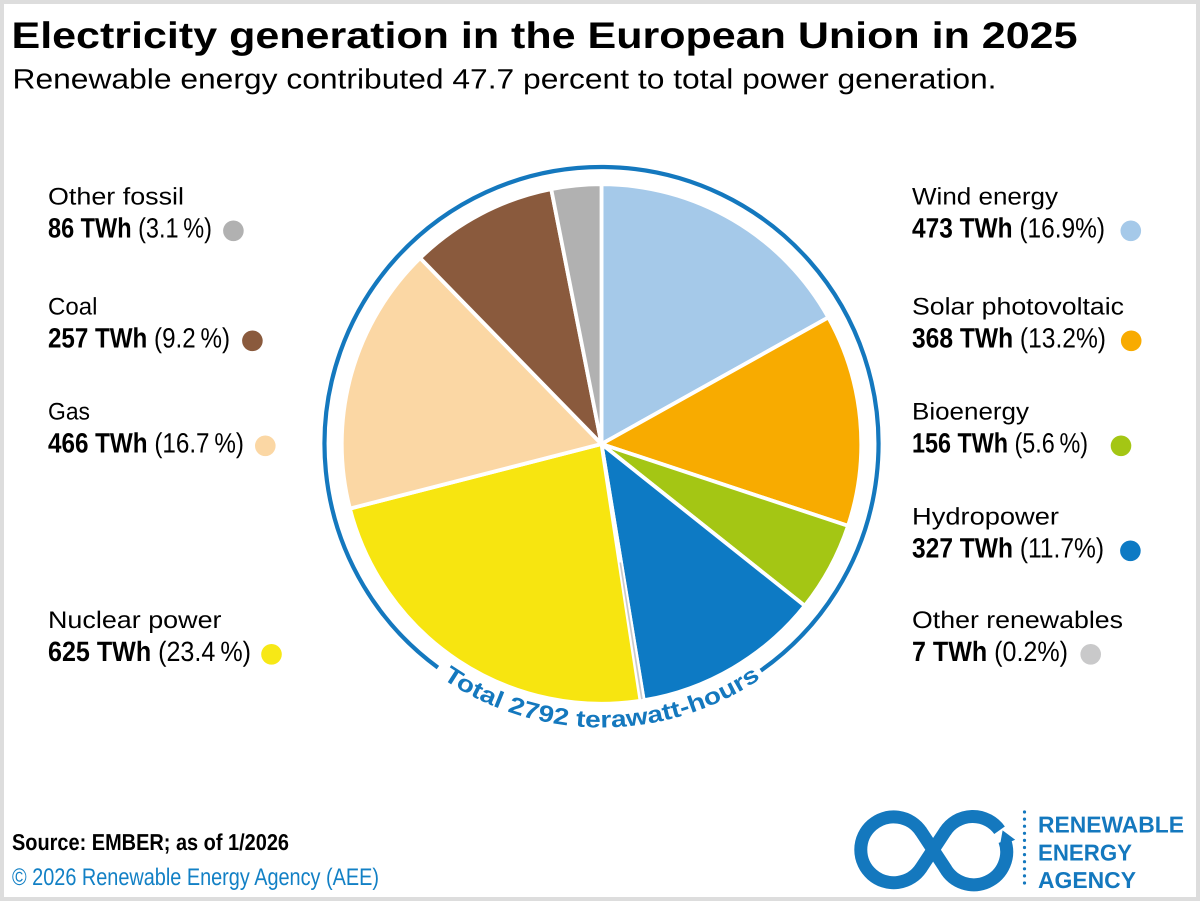  What do you see at coordinates (150, 842) in the screenshot?
I see `svg-text: Source: EMBER; as of 1/2026` at bounding box center [150, 842].